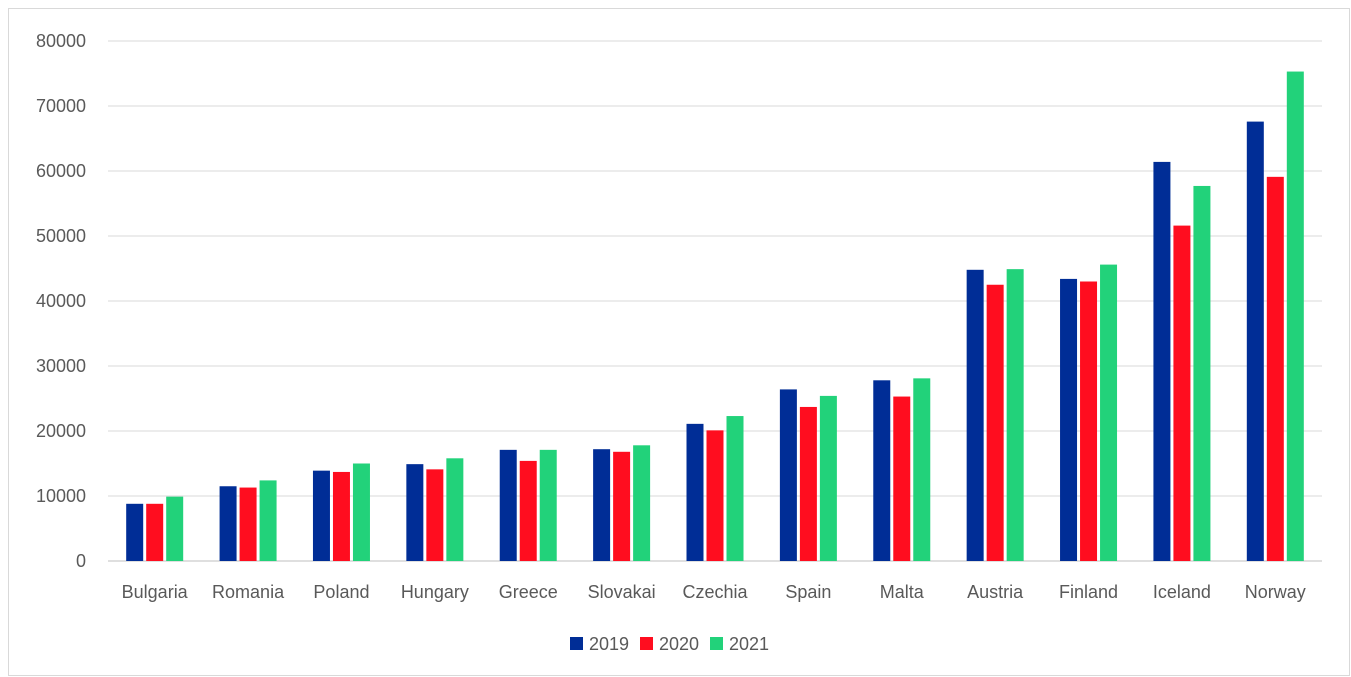 The image size is (1351, 677). What do you see at coordinates (1295, 316) in the screenshot?
I see `bar-2021-norway` at bounding box center [1295, 316].